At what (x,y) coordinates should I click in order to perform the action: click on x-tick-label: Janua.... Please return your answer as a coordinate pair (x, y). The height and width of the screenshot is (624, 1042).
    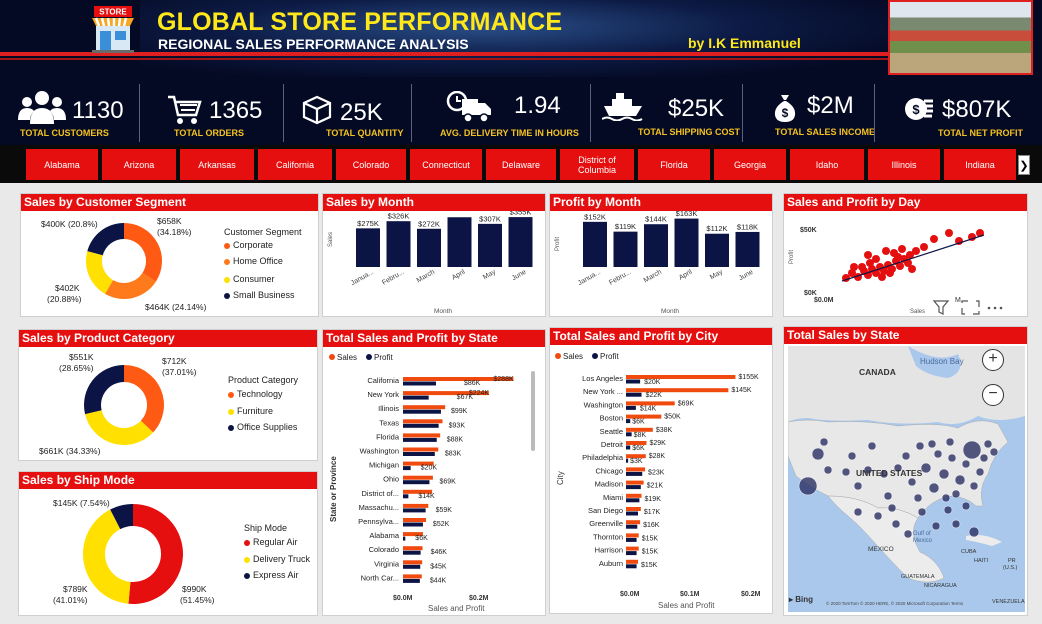
    Looking at the image, I should click on (589, 278).